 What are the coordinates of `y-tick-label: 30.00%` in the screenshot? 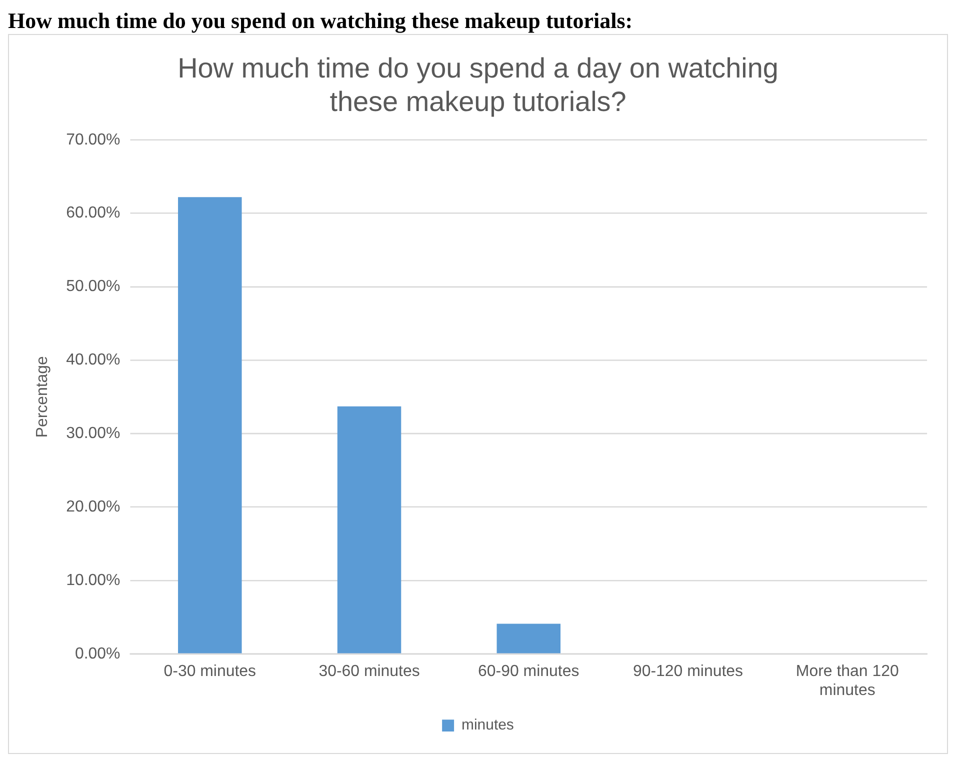 It's located at (93, 433).